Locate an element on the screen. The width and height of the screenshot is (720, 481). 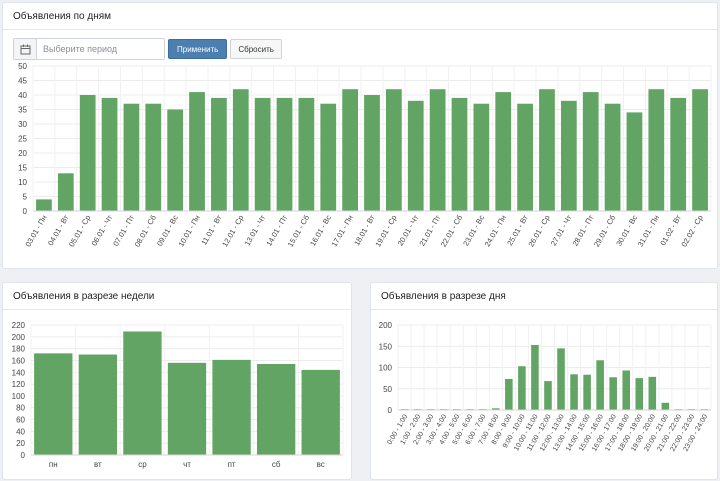
y-tick-label: 140 is located at coordinates (19, 372).